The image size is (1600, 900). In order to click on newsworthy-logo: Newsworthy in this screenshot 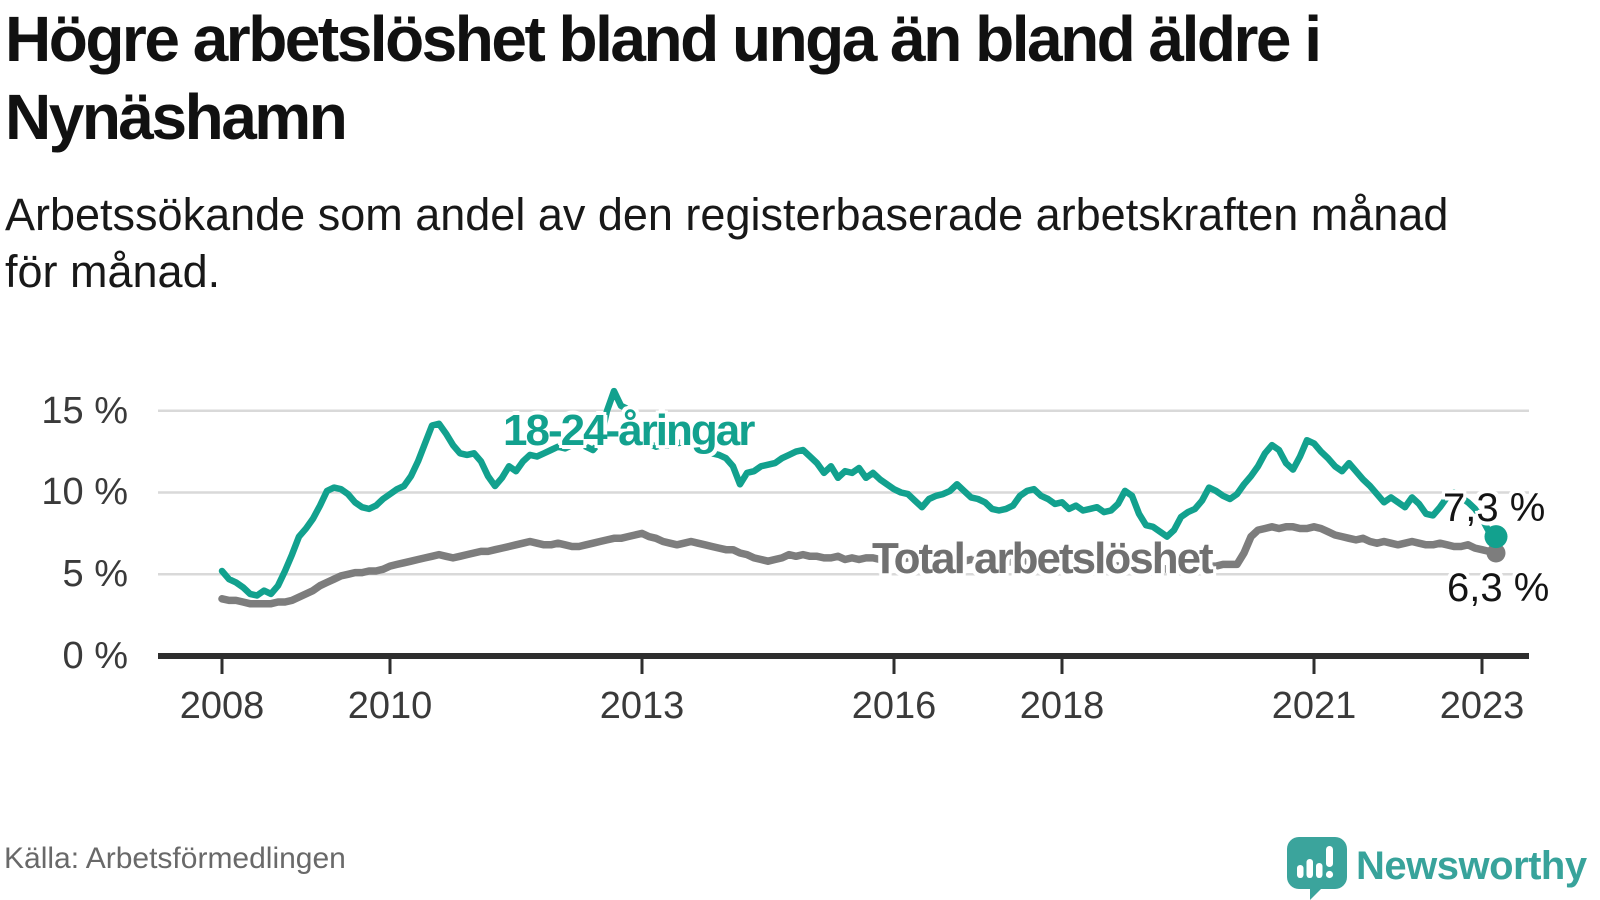, I will do `click(1436, 868)`.